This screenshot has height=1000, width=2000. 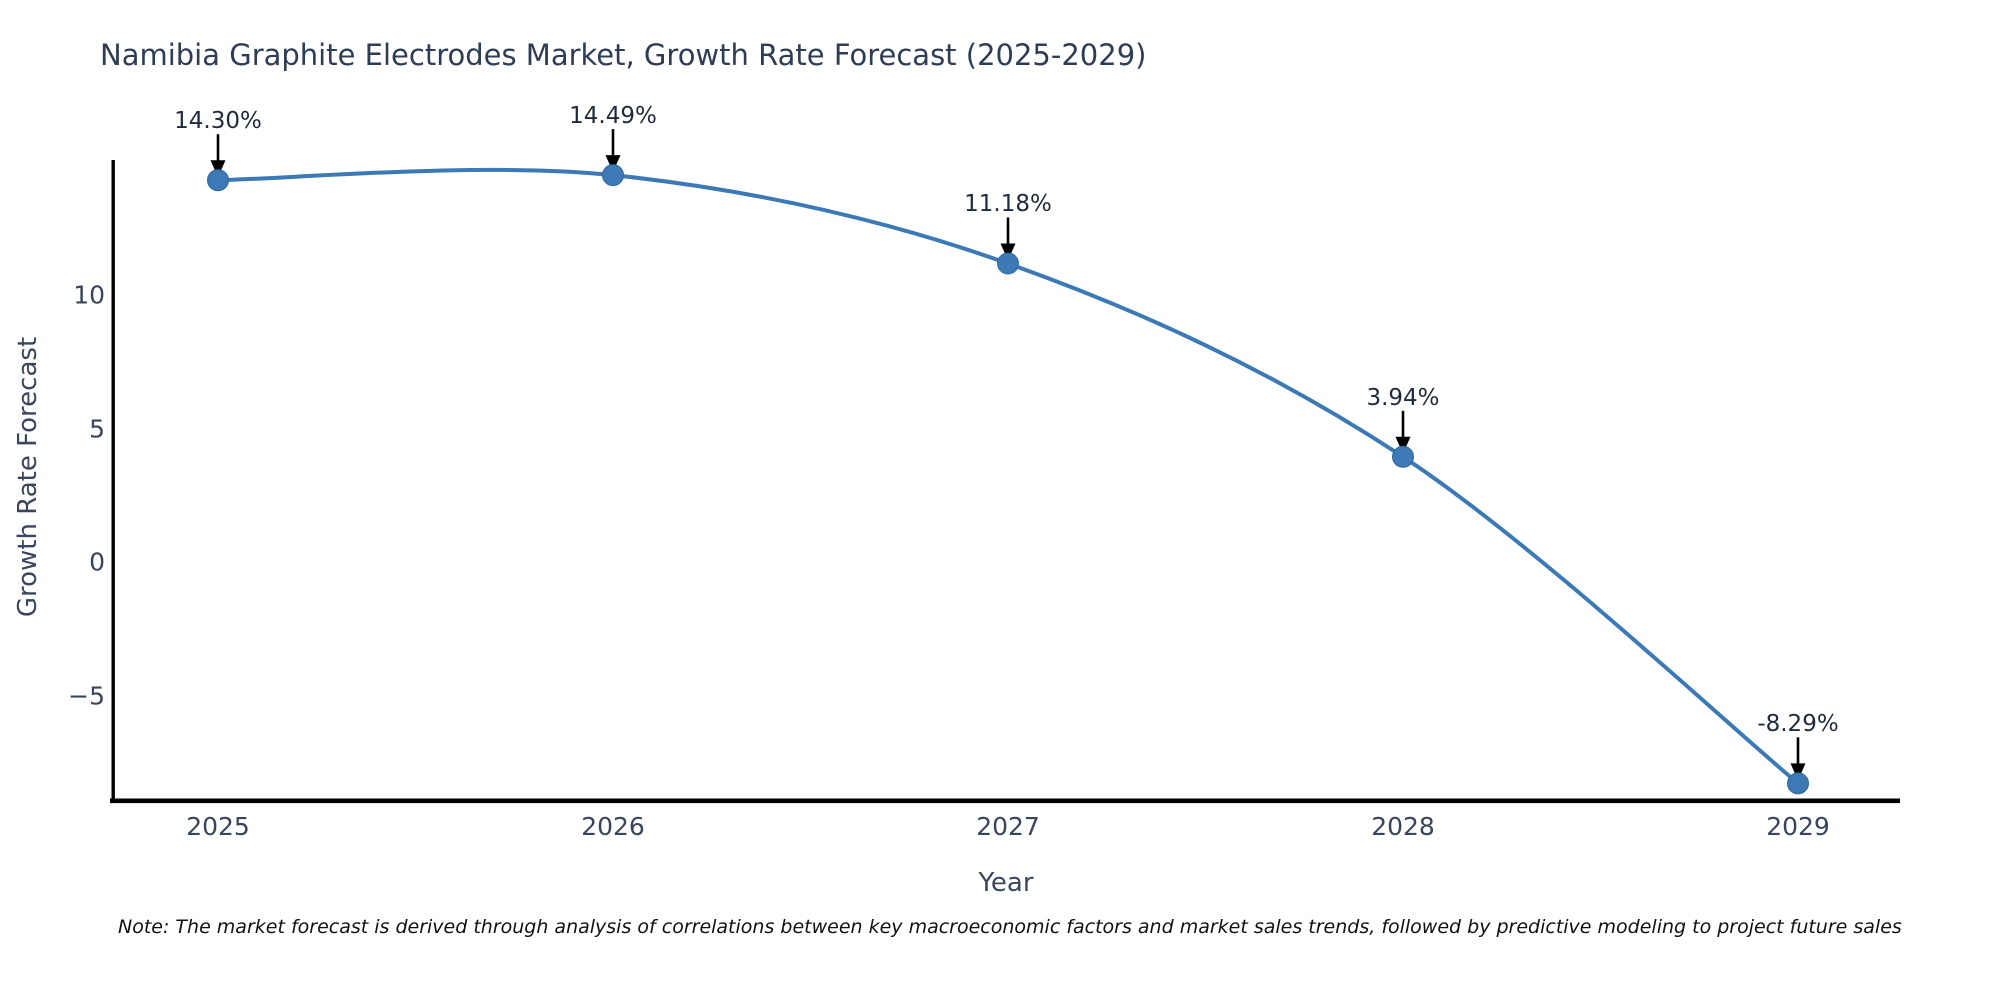 What do you see at coordinates (89, 295) in the screenshot?
I see `y-tick-label: 10` at bounding box center [89, 295].